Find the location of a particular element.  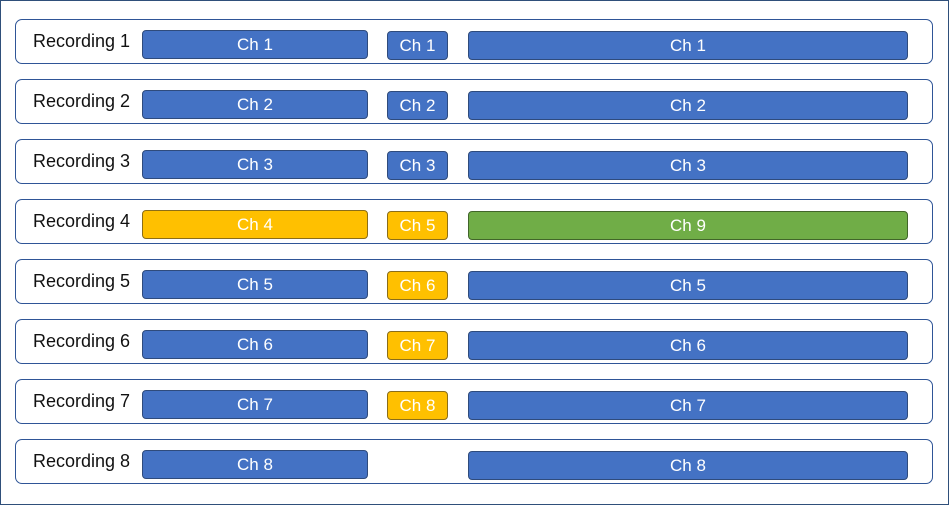

channel-block-a: Ch 1 is located at coordinates (255, 44).